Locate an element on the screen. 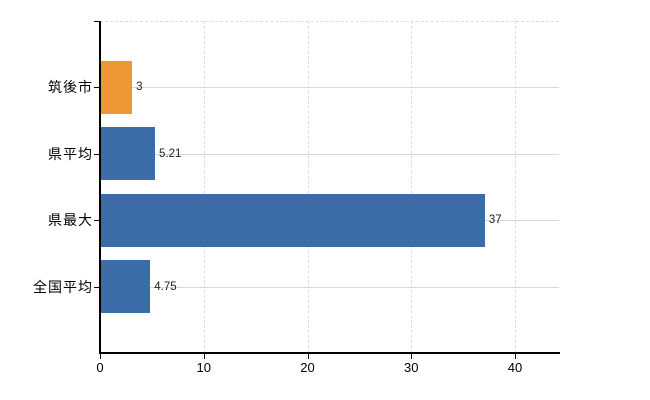 Image resolution: width=650 pixels, height=400 pixels. x-tick-label-40: 40 is located at coordinates (515, 367).